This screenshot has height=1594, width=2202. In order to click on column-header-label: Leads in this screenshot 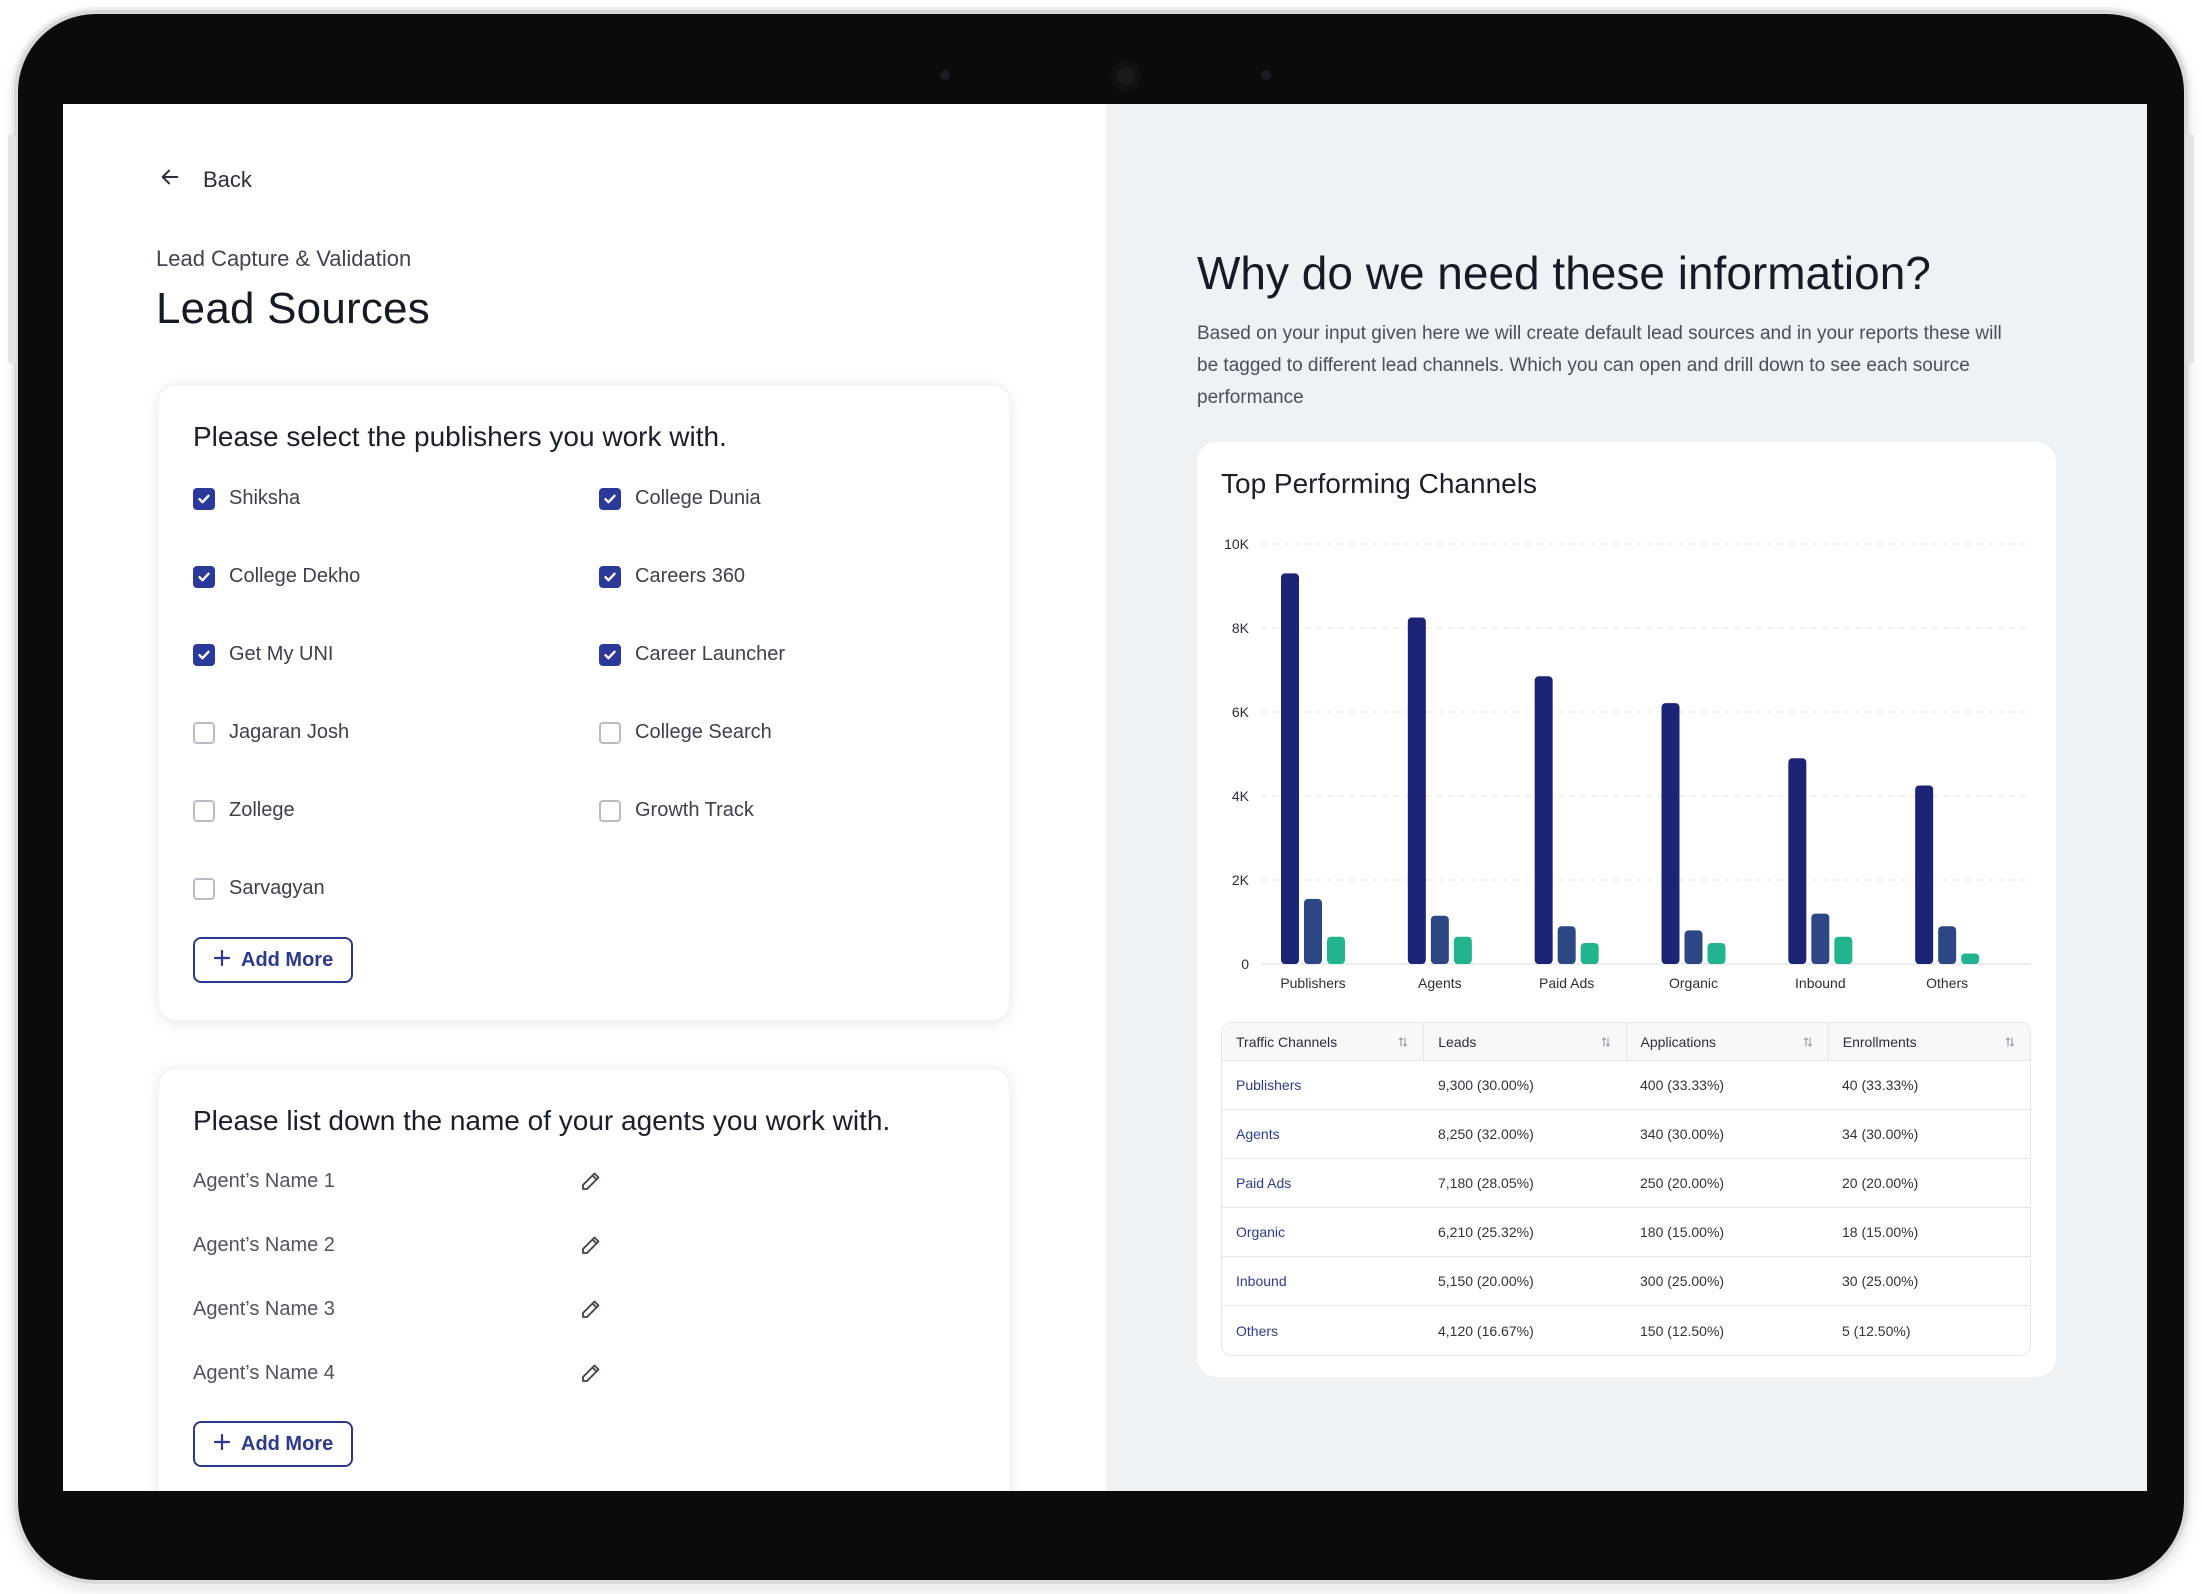, I will do `click(1457, 1041)`.